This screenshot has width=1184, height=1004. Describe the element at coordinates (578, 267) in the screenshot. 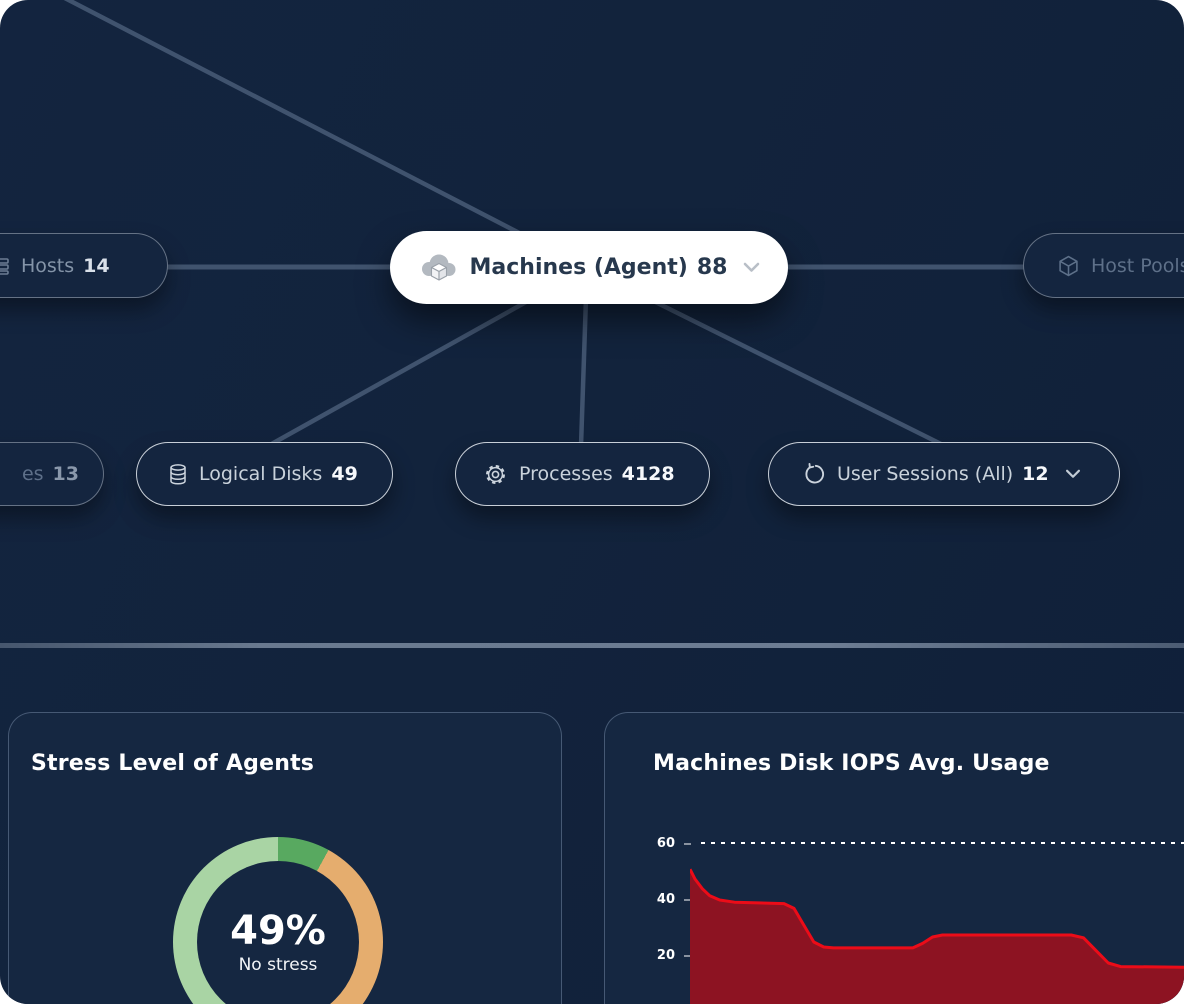

I see `node-label: Machines (Agent)` at that location.